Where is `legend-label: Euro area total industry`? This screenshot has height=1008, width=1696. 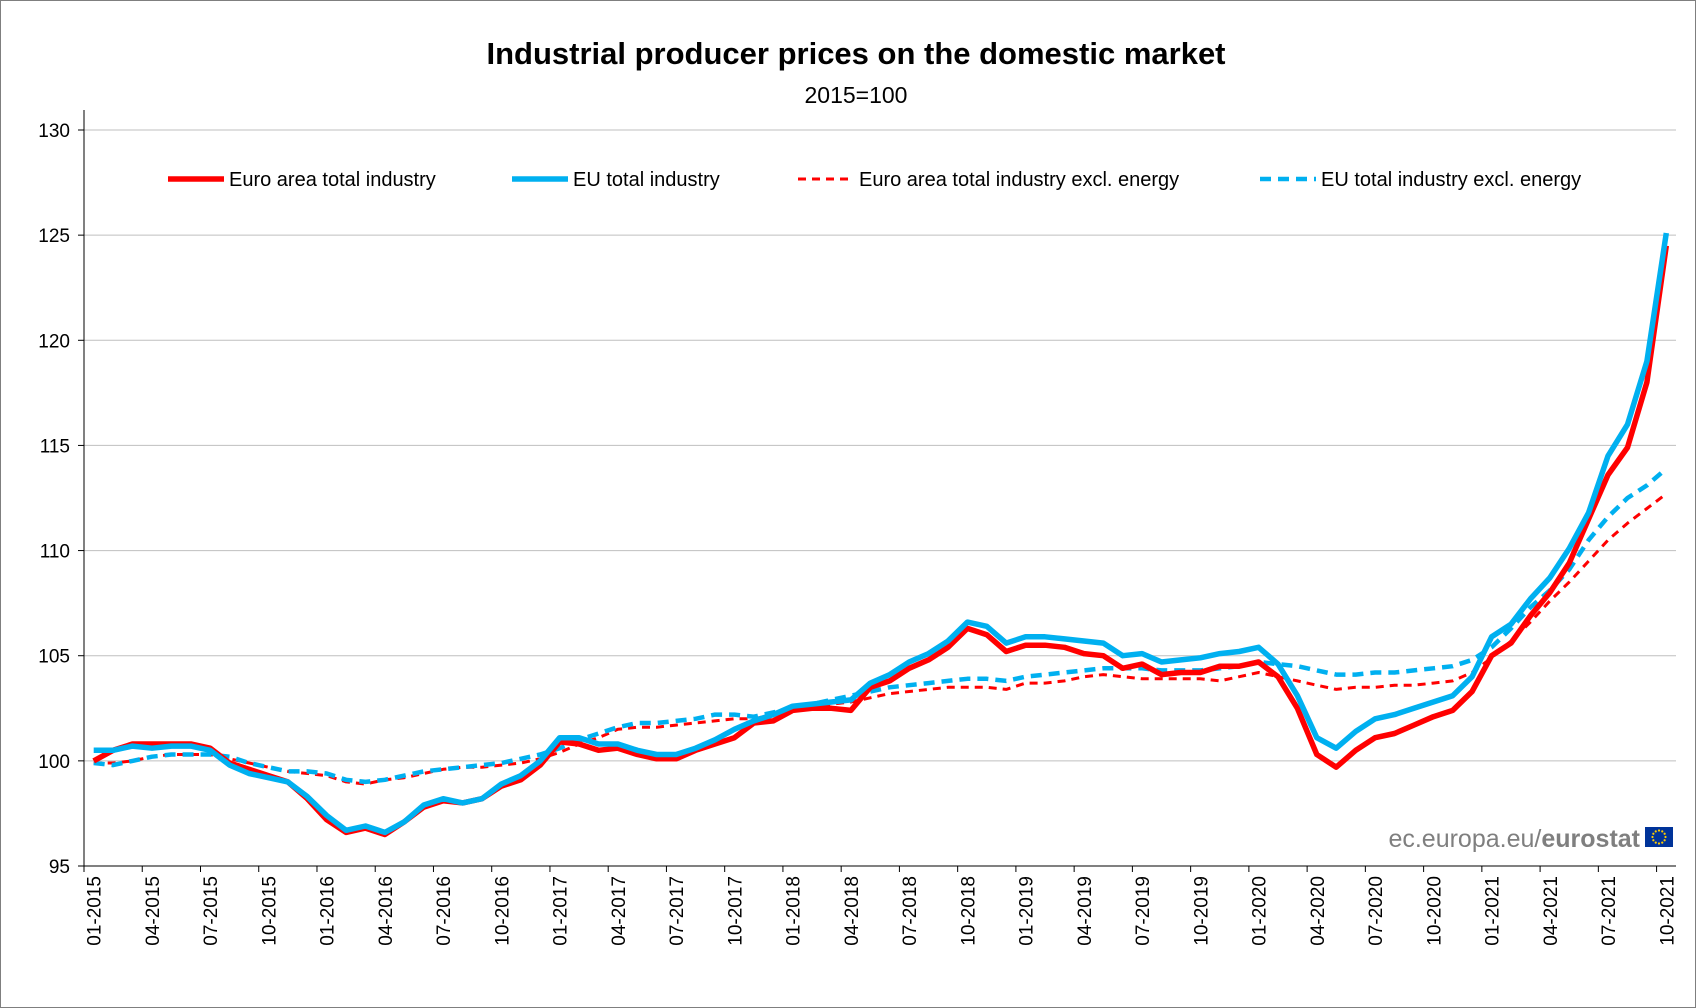 legend-label: Euro area total industry is located at coordinates (332, 180).